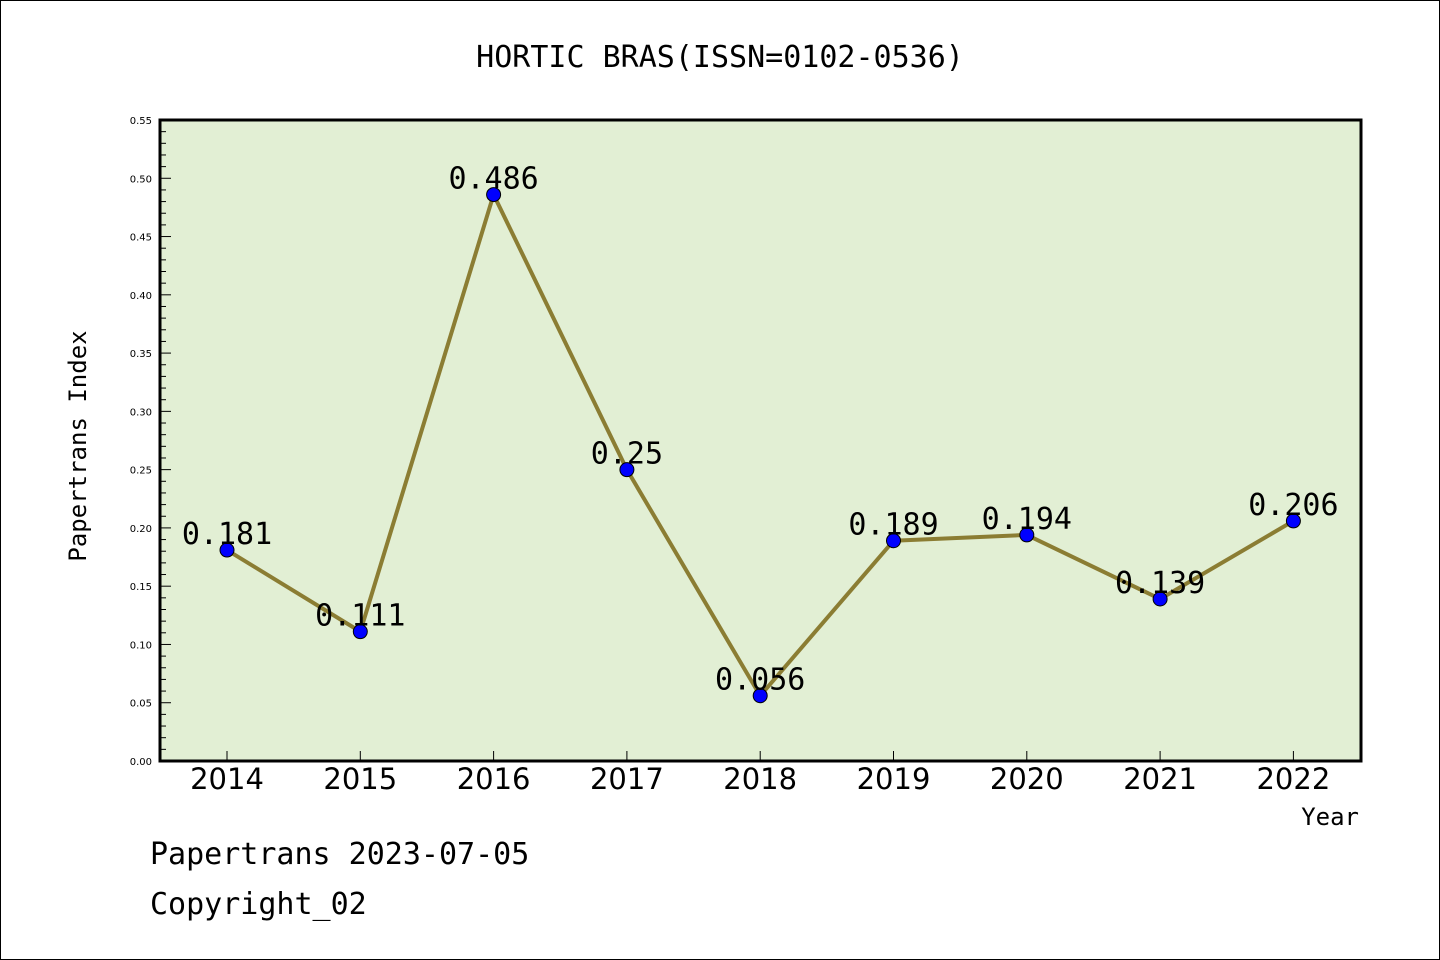 This screenshot has width=1440, height=960. I want to click on footer-date: Papertrans 2023-07-05, so click(339, 854).